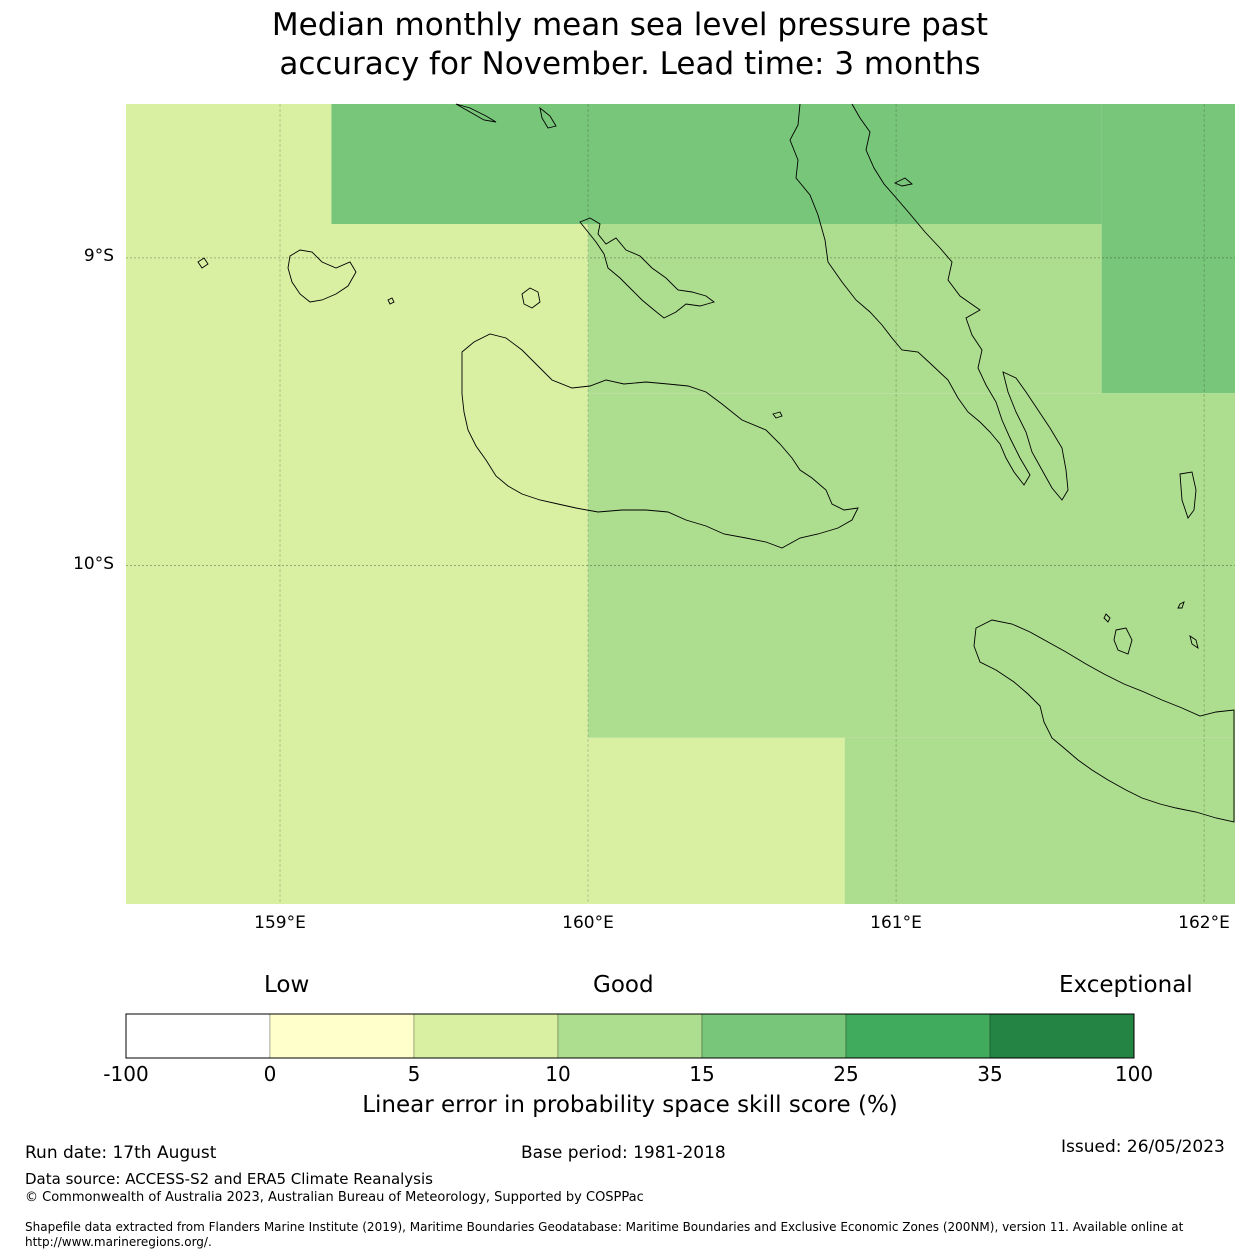 The height and width of the screenshot is (1260, 1260). I want to click on colorbar-tick: 25, so click(846, 1074).